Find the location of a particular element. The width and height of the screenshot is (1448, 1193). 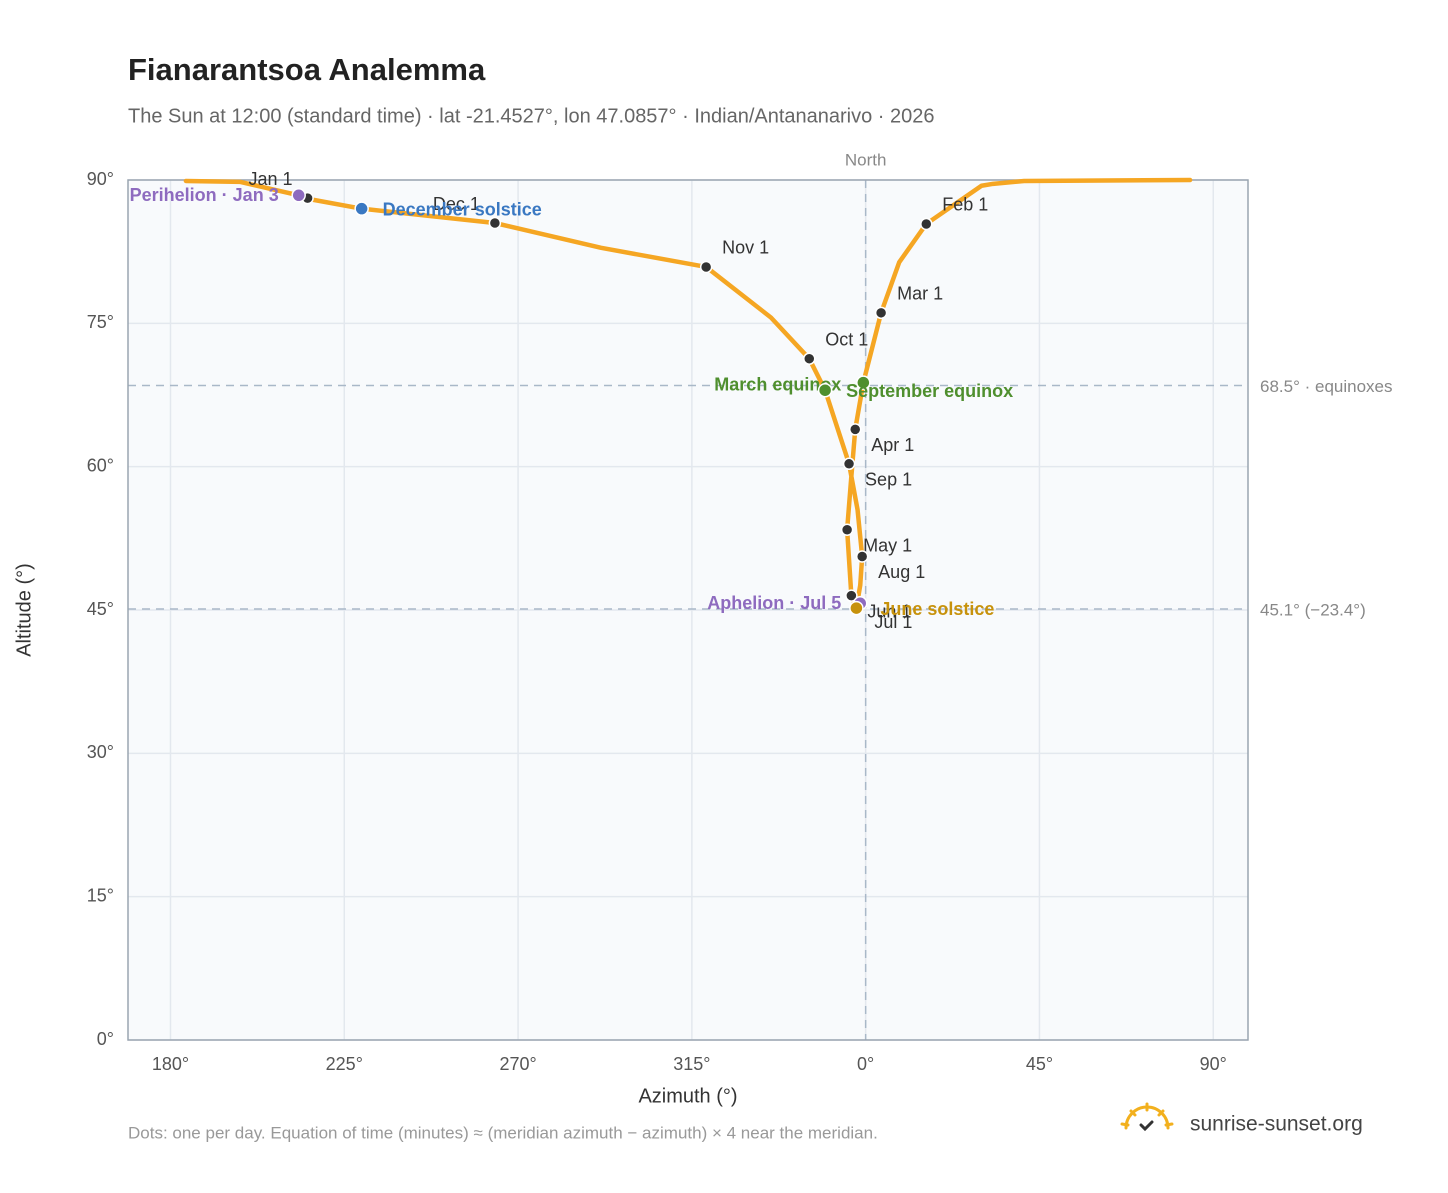

y-tick-label: 45° is located at coordinates (100, 609).